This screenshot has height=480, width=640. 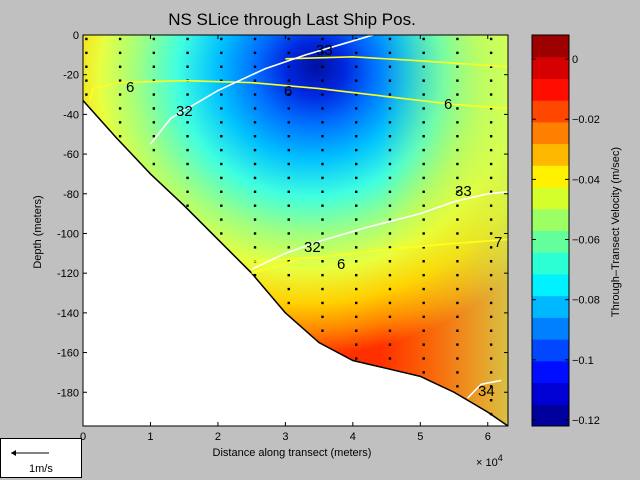 What do you see at coordinates (616, 232) in the screenshot?
I see `colorbar-label: Through–Transect Velocity (m/sec)` at bounding box center [616, 232].